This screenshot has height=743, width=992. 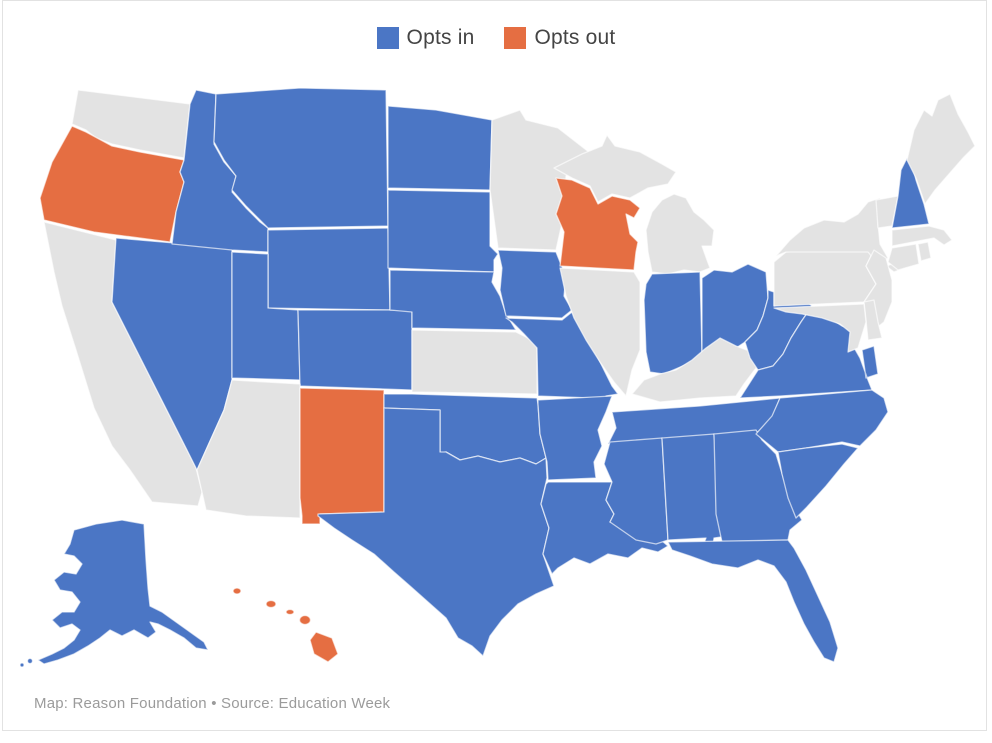 I want to click on opts-in-swatch-icon, so click(x=387, y=38).